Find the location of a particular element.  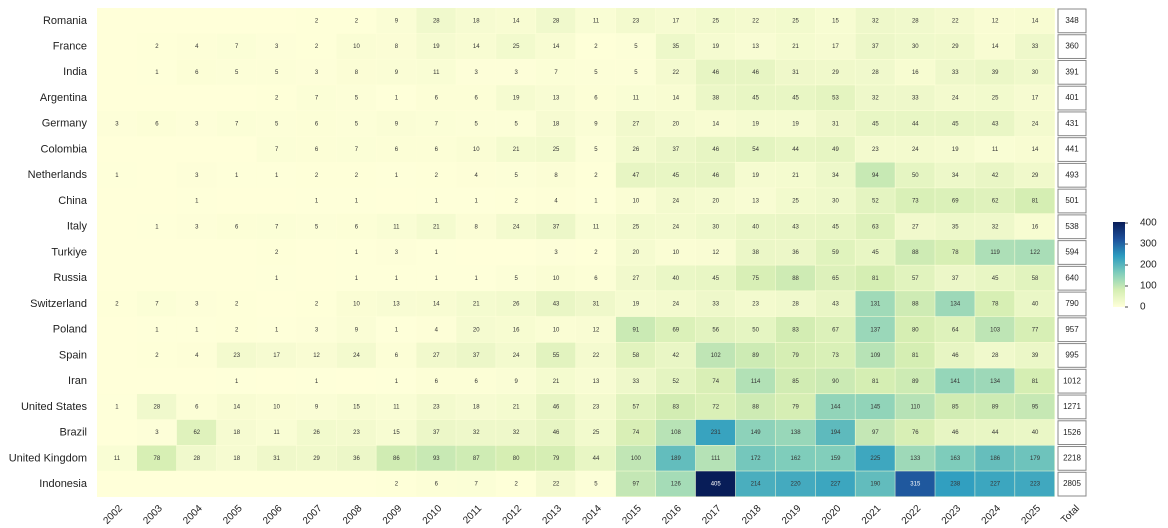

cell-label: 18 is located at coordinates (476, 21).